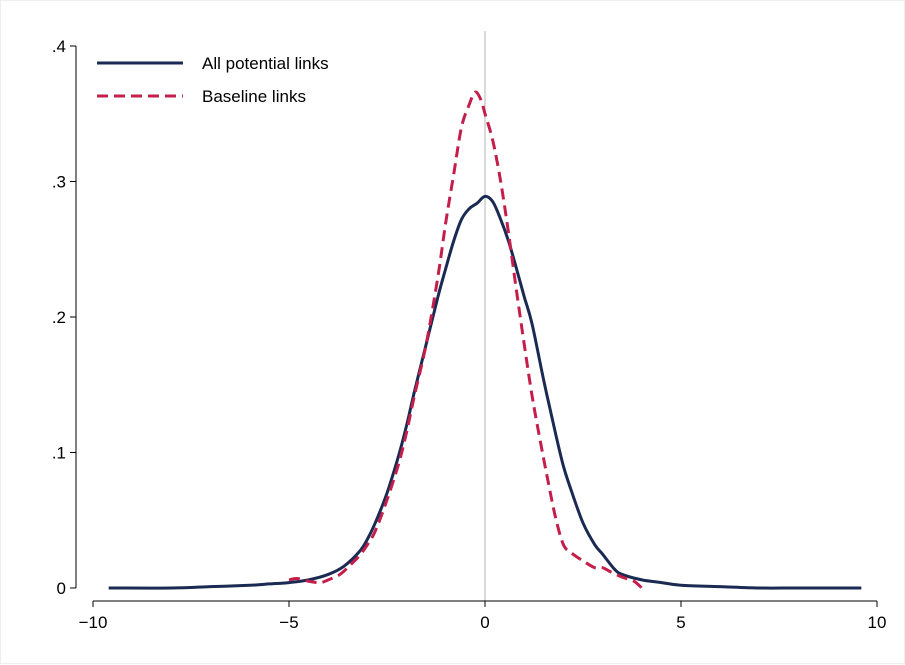 The width and height of the screenshot is (905, 665). Describe the element at coordinates (288, 622) in the screenshot. I see `x-tick-label: −5` at that location.